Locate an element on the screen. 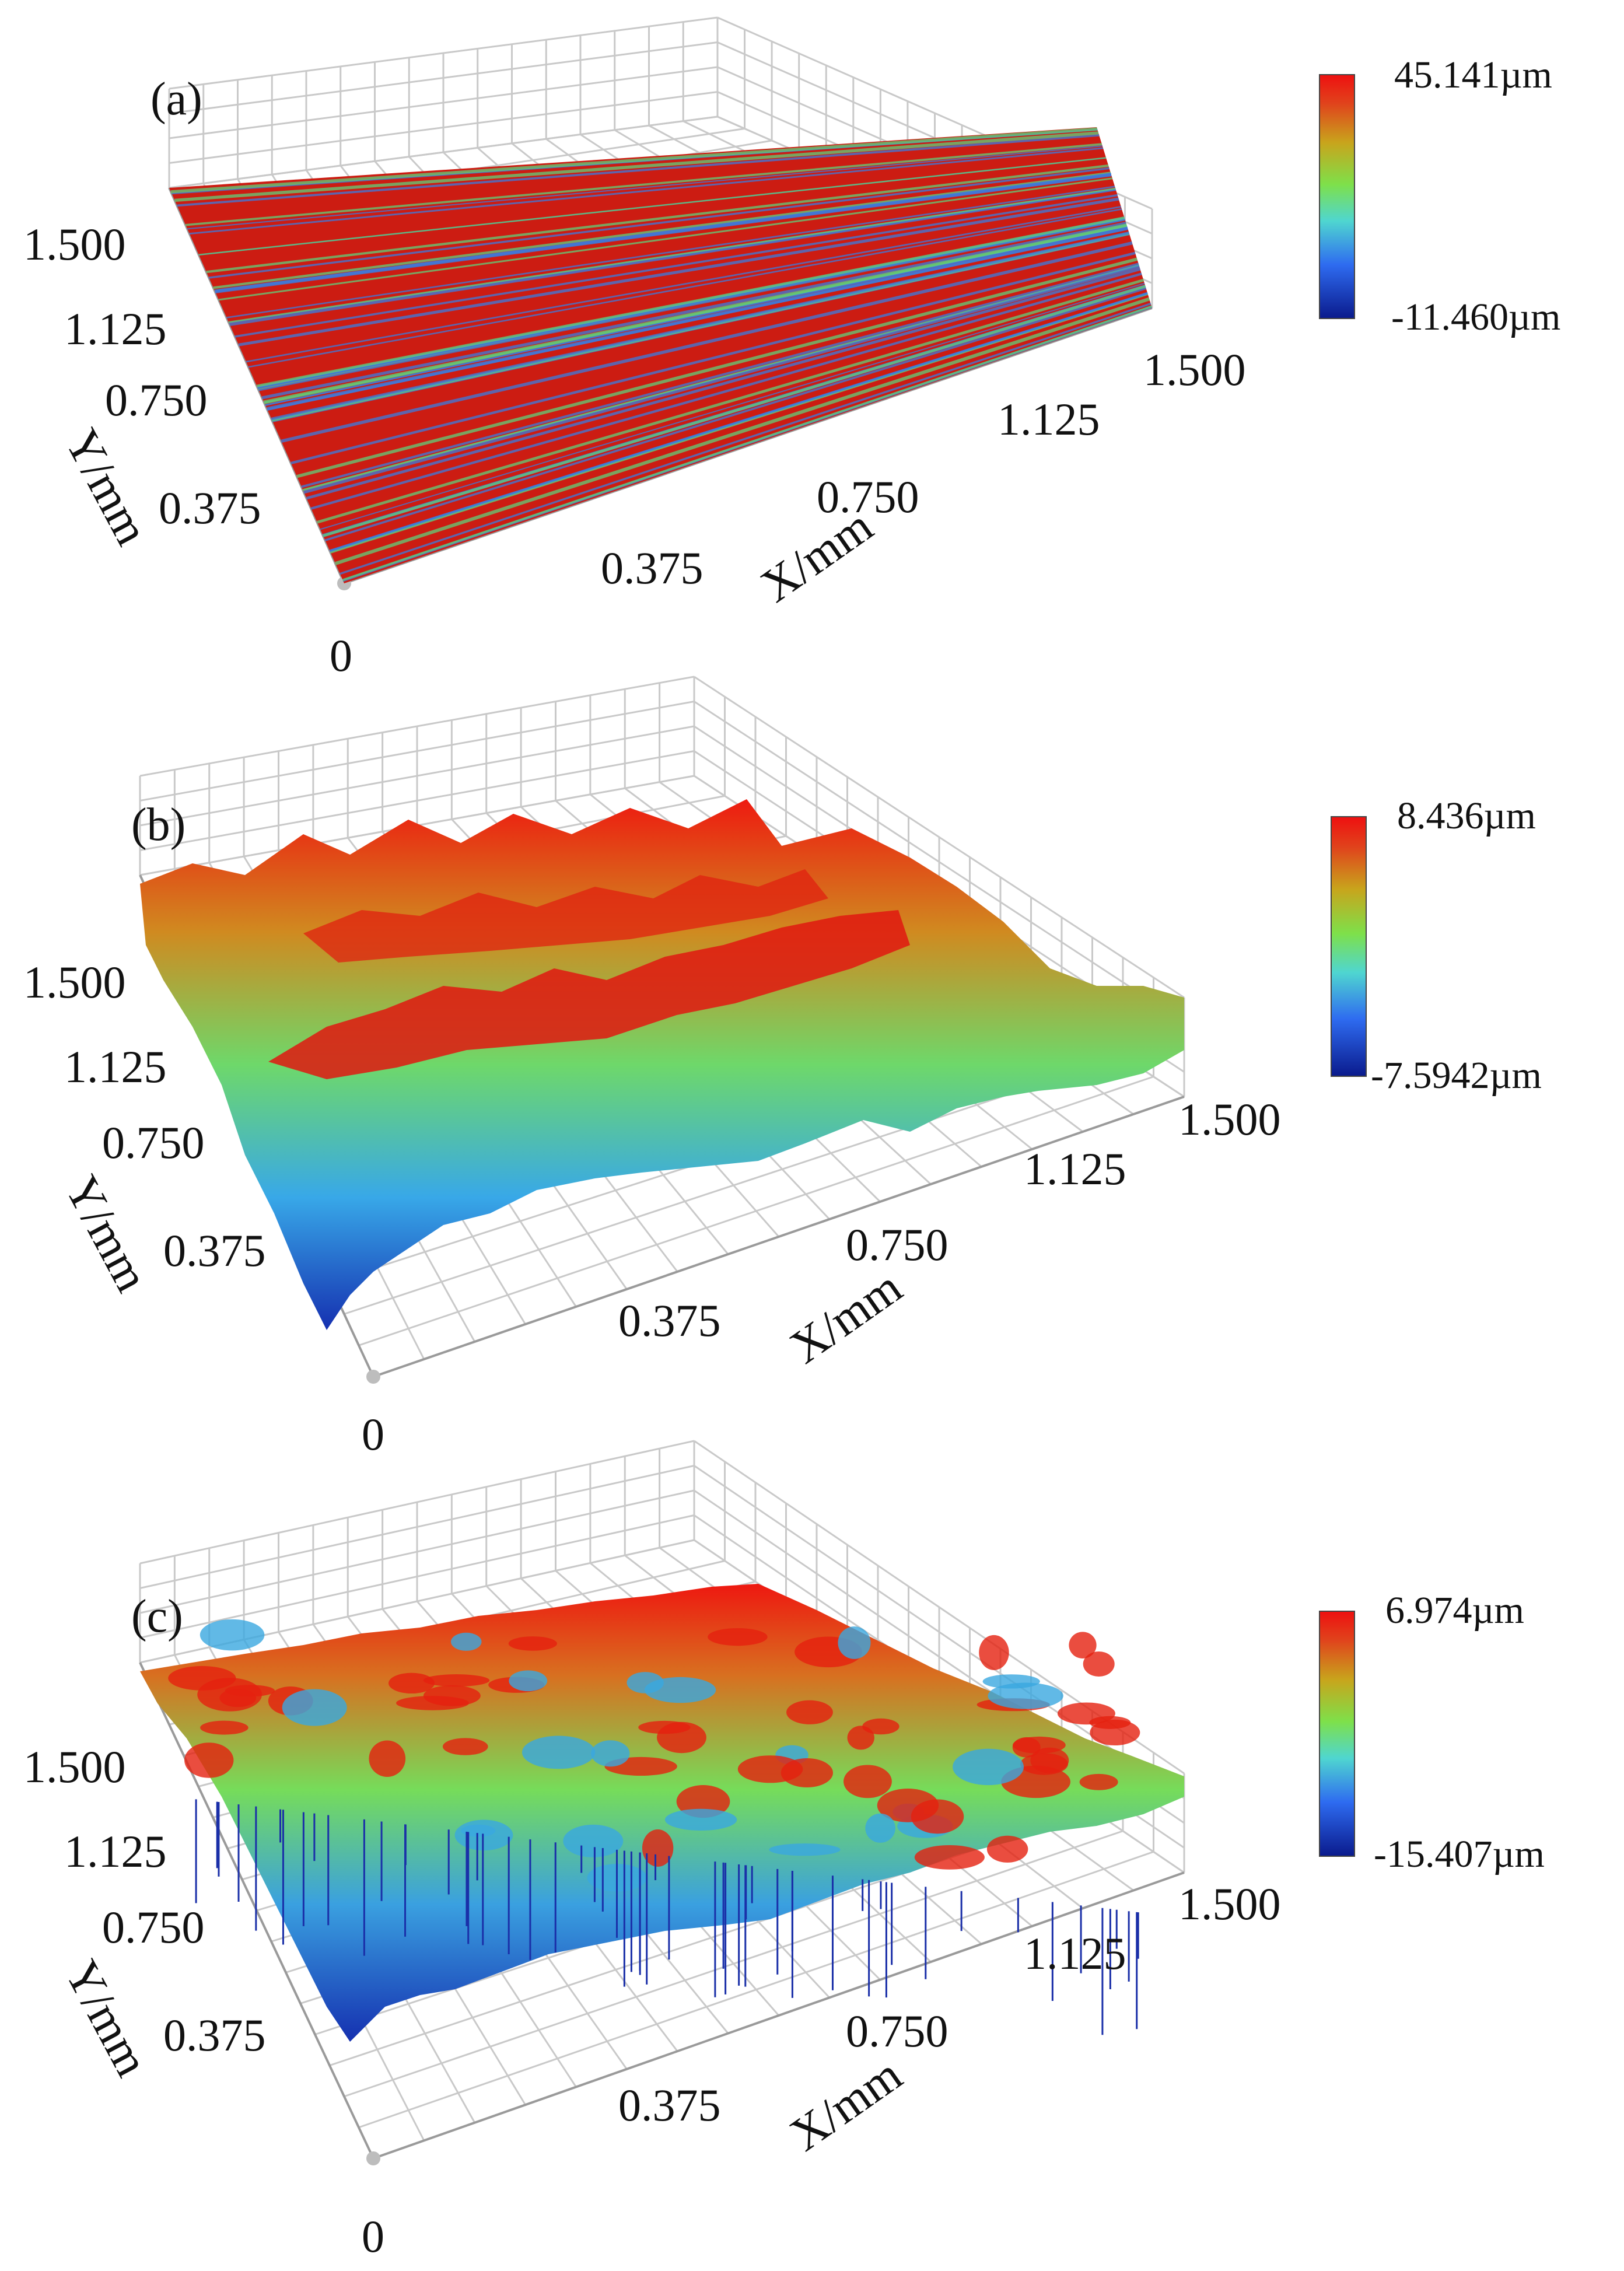 The width and height of the screenshot is (1624, 2271). panel-a-y-ticks: 1.500 1.125 0.750 0.375 is located at coordinates (142, 376).